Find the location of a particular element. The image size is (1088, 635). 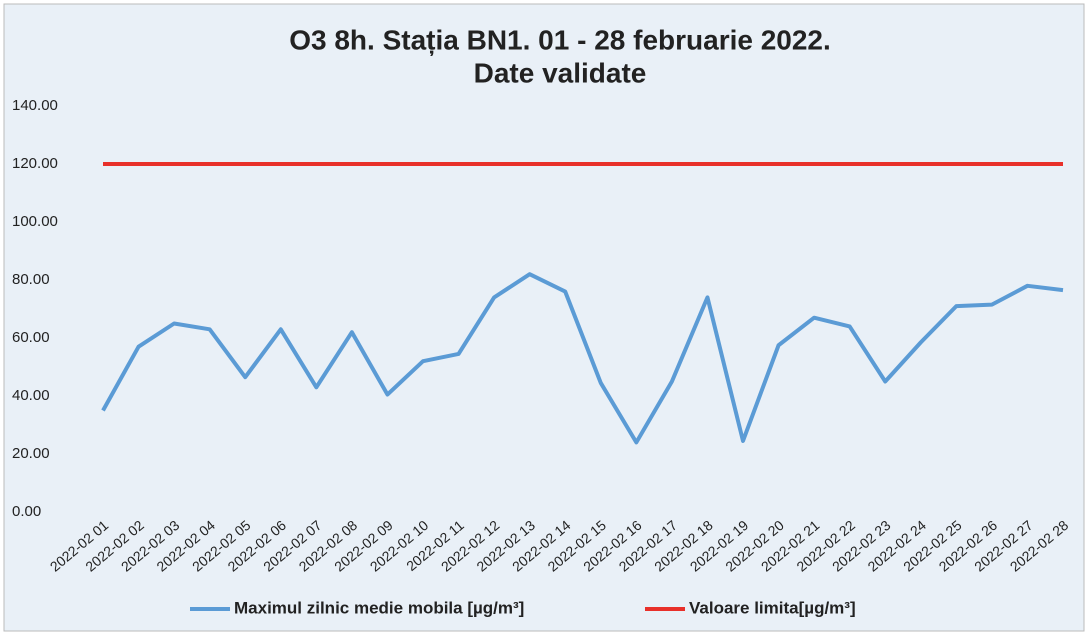

y-tick-label: 100.00 is located at coordinates (35, 221).